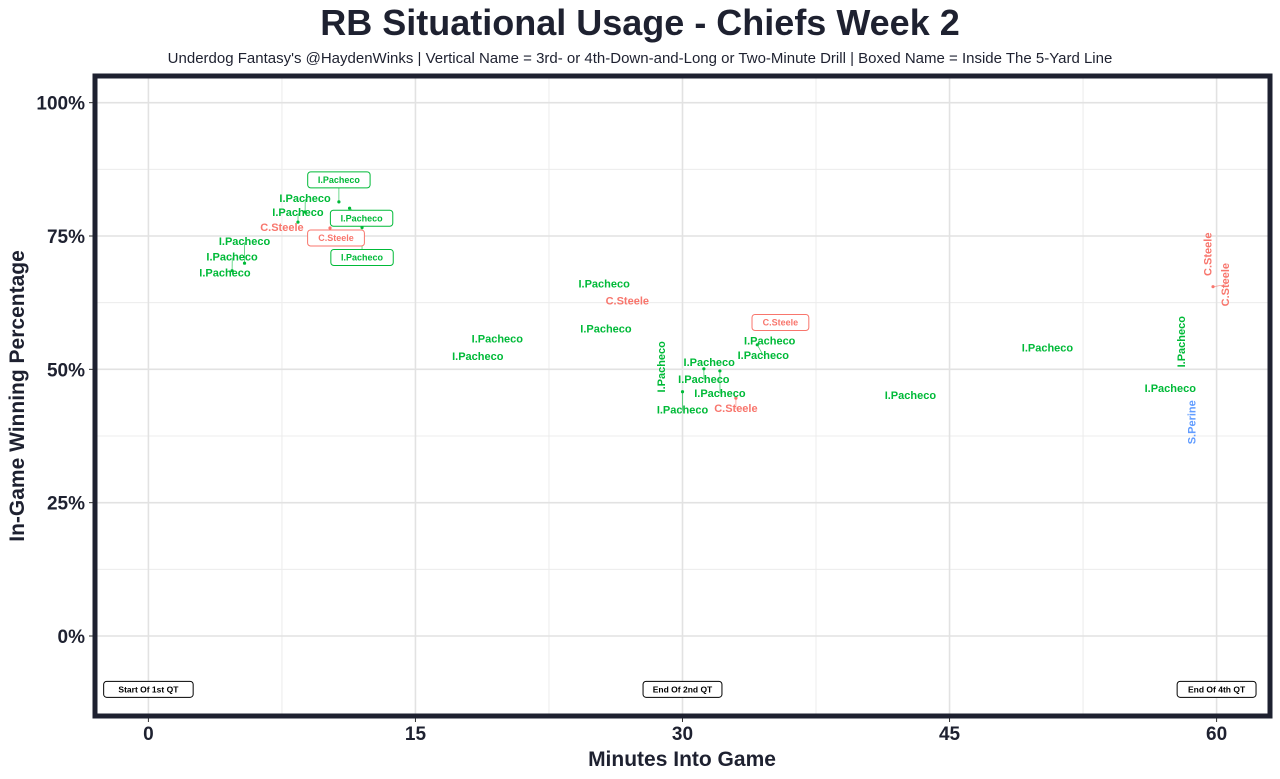  What do you see at coordinates (682, 759) in the screenshot?
I see `x-axis-label: Minutes Into Game` at bounding box center [682, 759].